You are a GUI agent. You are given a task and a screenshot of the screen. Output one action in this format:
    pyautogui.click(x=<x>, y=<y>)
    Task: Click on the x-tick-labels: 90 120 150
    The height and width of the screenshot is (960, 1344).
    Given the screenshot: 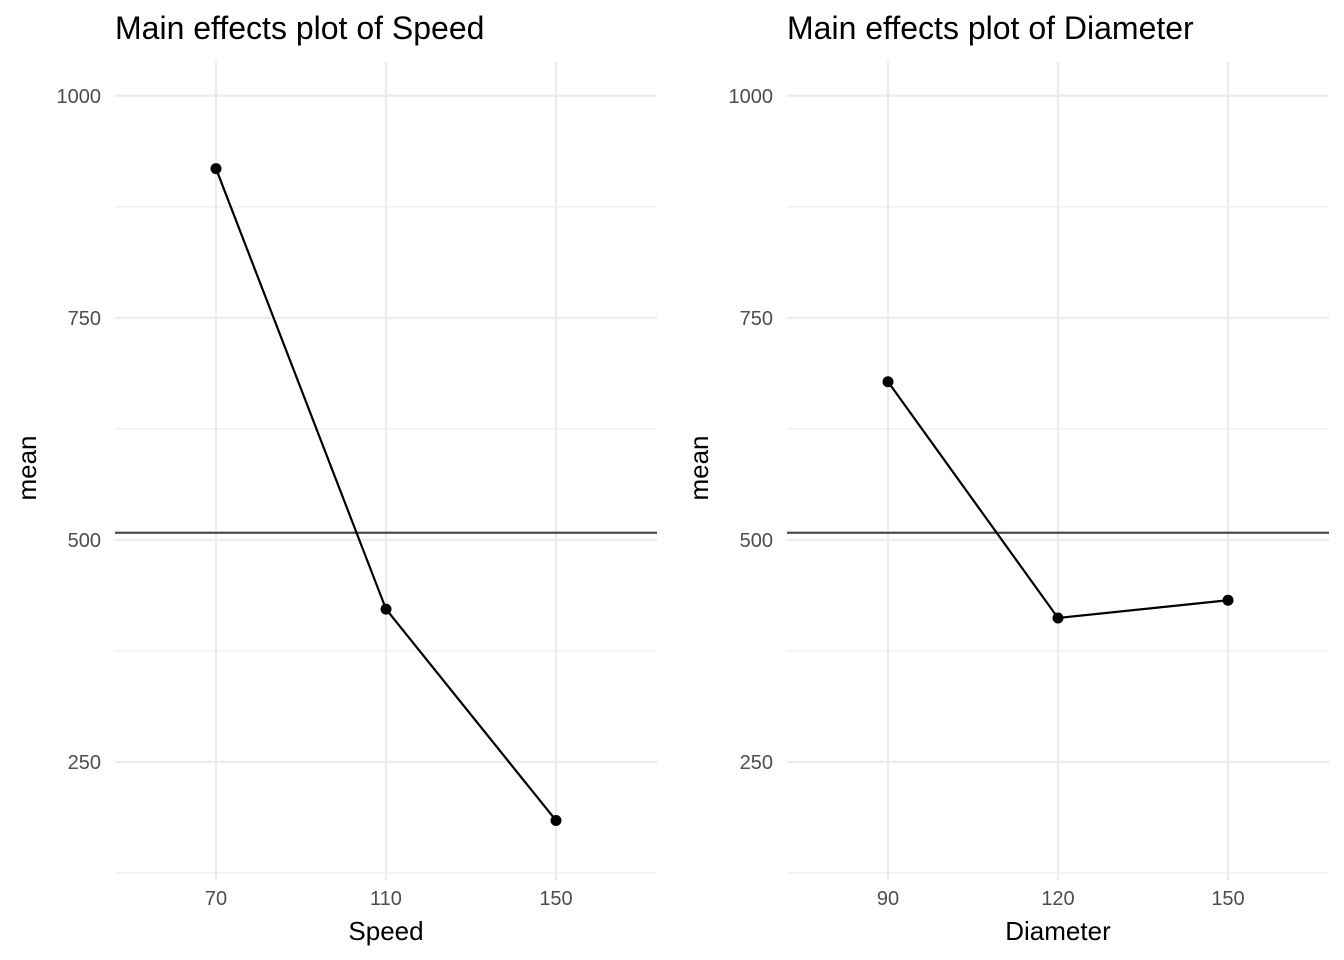 What is the action you would take?
    pyautogui.click(x=1061, y=899)
    